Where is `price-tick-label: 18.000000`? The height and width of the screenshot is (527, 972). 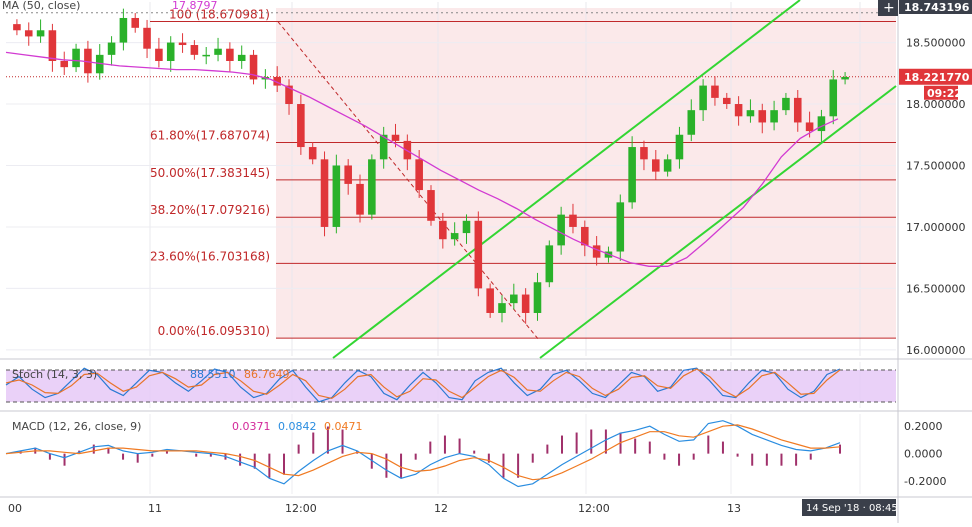 price-tick-label: 18.000000 is located at coordinates (936, 104).